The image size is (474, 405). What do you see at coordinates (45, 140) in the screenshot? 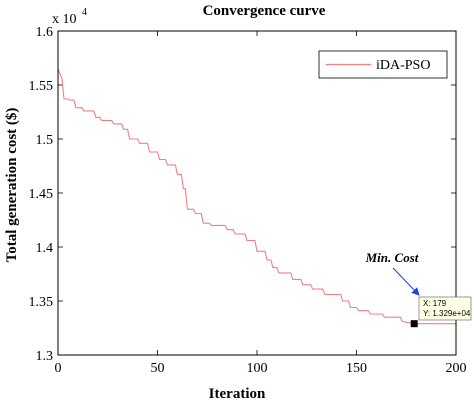
I see `y-tick-label: 1.5` at bounding box center [45, 140].